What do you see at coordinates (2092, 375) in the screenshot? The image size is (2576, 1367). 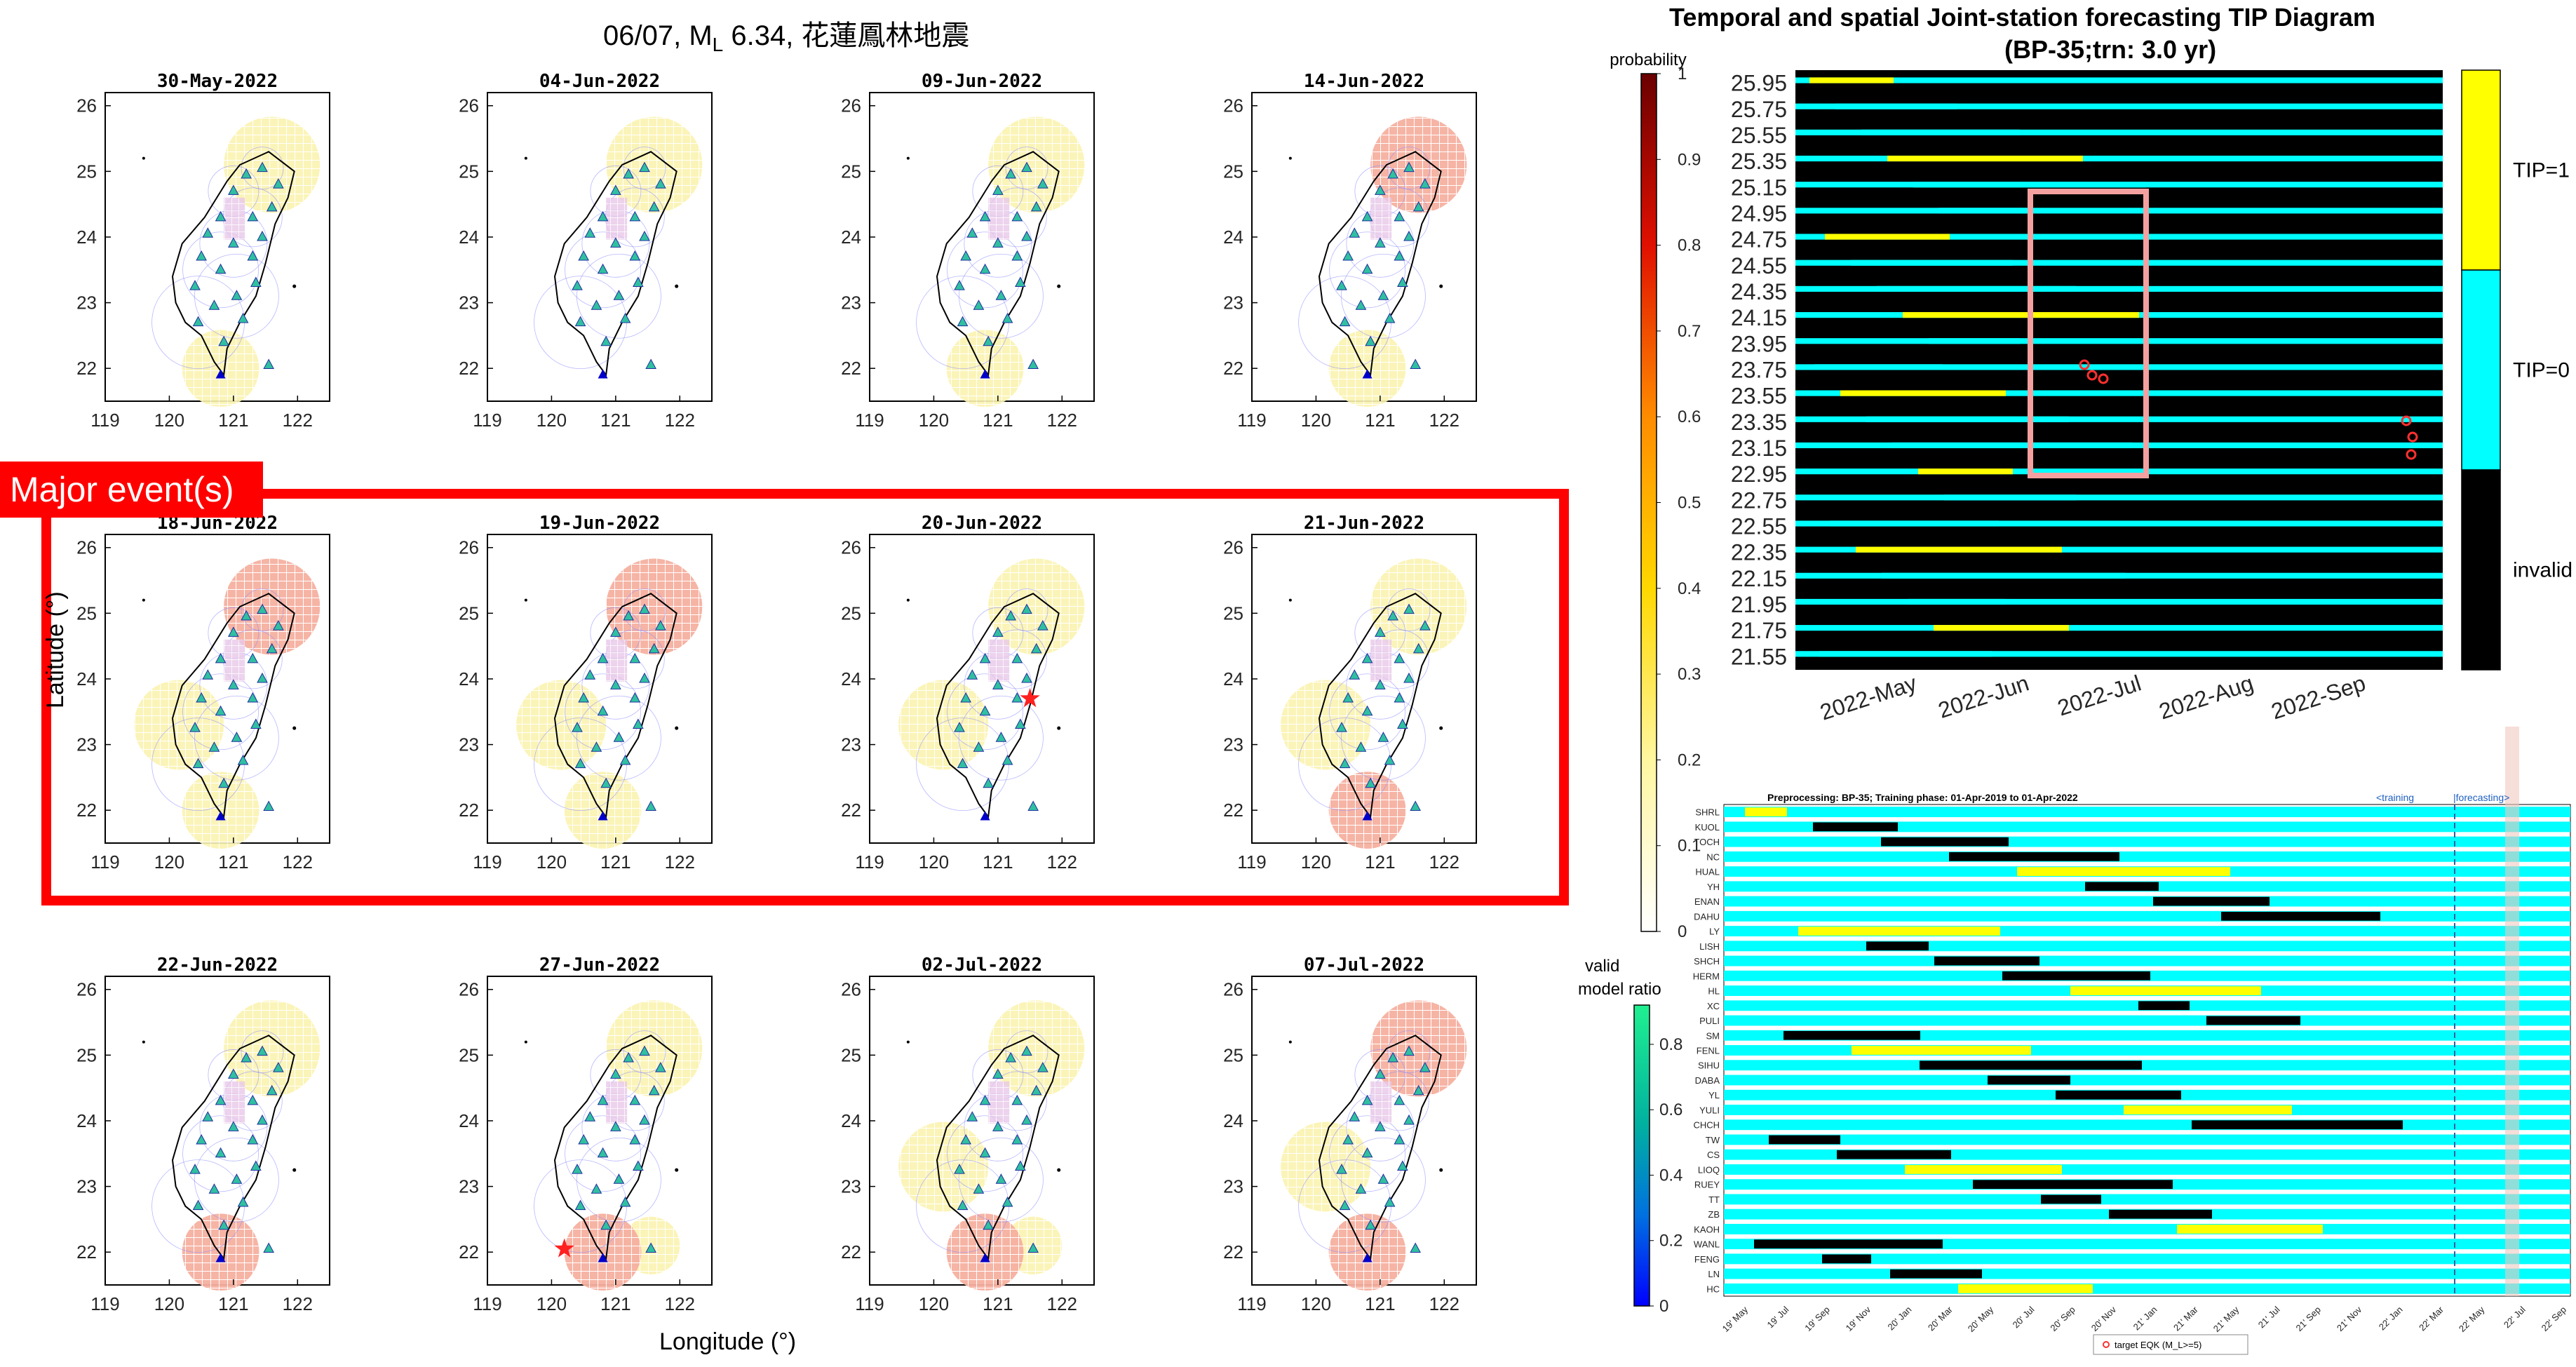 I see `target-eqk-marker` at bounding box center [2092, 375].